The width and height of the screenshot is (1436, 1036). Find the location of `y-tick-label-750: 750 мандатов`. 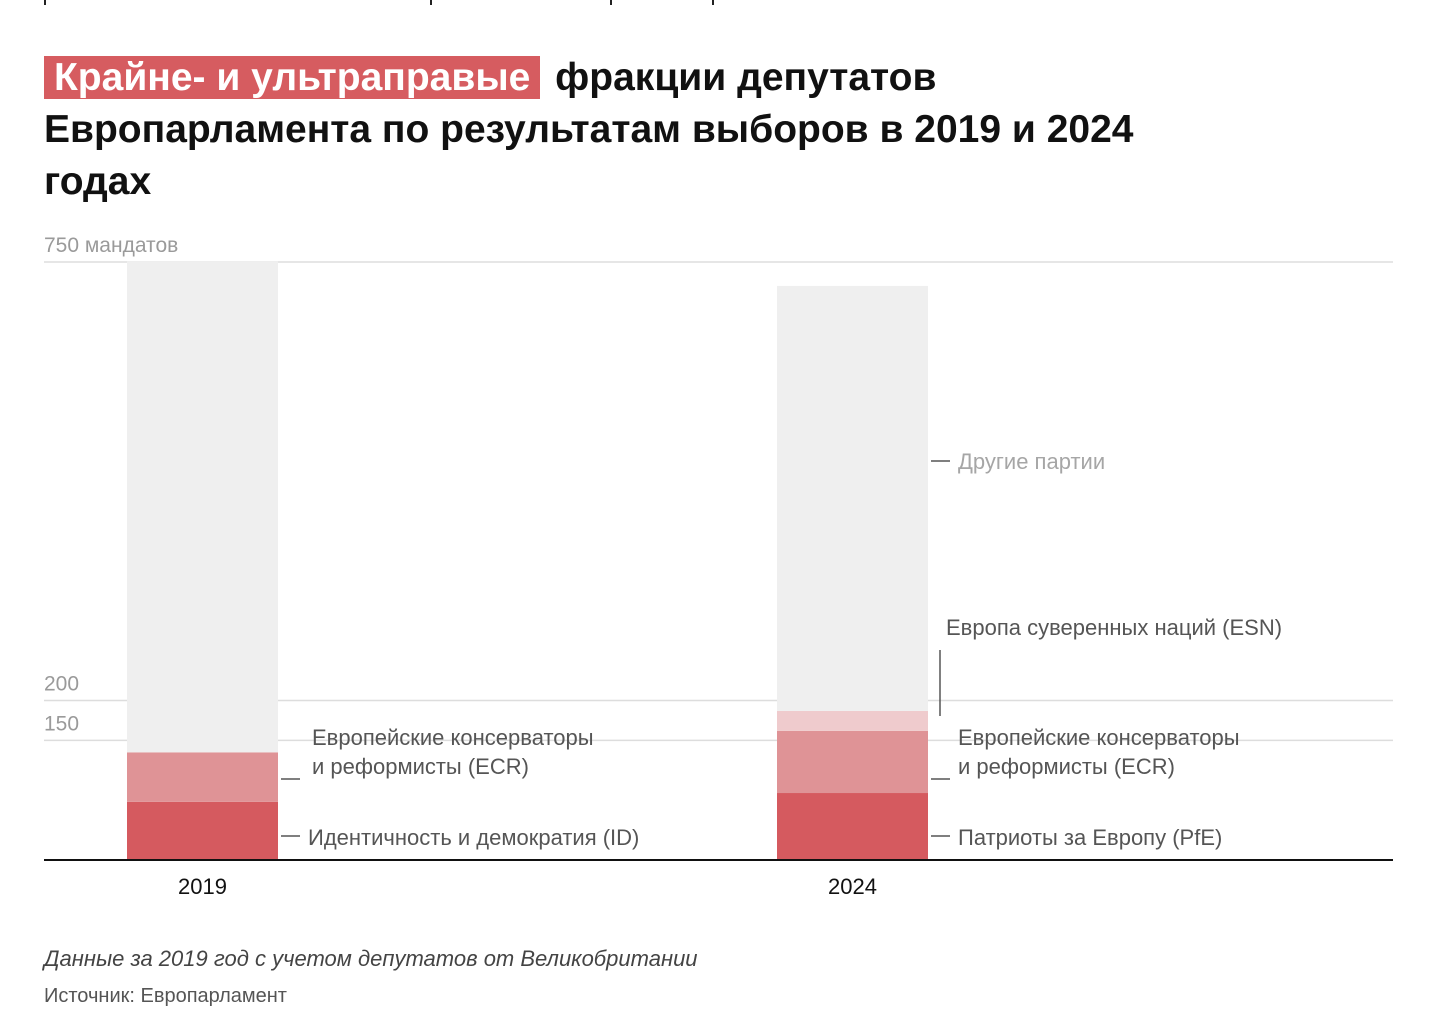

y-tick-label-750: 750 мандатов is located at coordinates (111, 245).